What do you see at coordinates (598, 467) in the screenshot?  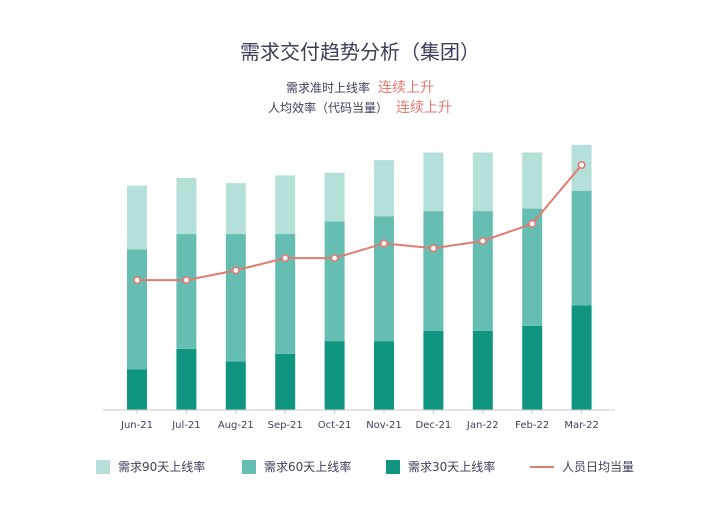 I see `legend-label-line: 人员日均当量` at bounding box center [598, 467].